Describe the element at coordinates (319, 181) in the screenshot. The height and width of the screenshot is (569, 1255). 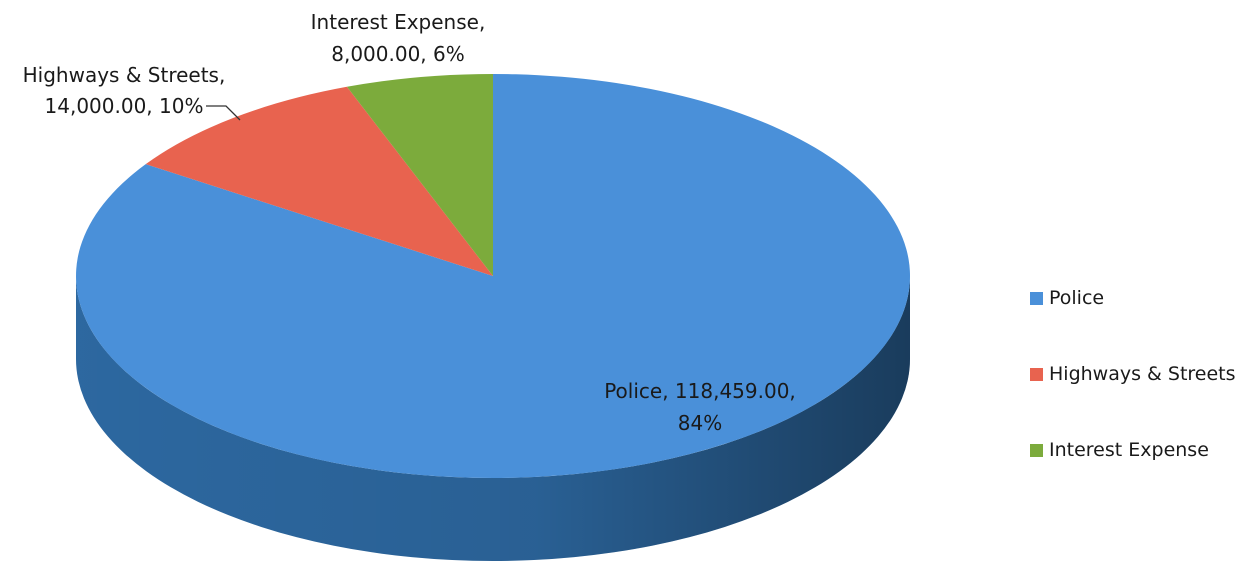
I see `slice-highways-streets` at that location.